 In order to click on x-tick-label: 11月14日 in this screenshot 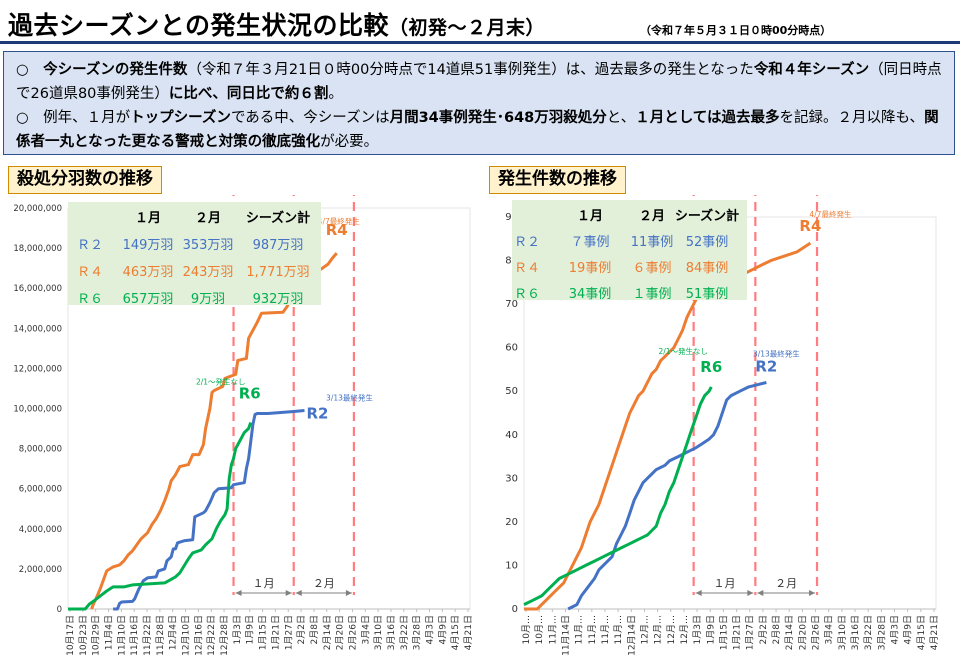, I will do `click(565, 635)`.